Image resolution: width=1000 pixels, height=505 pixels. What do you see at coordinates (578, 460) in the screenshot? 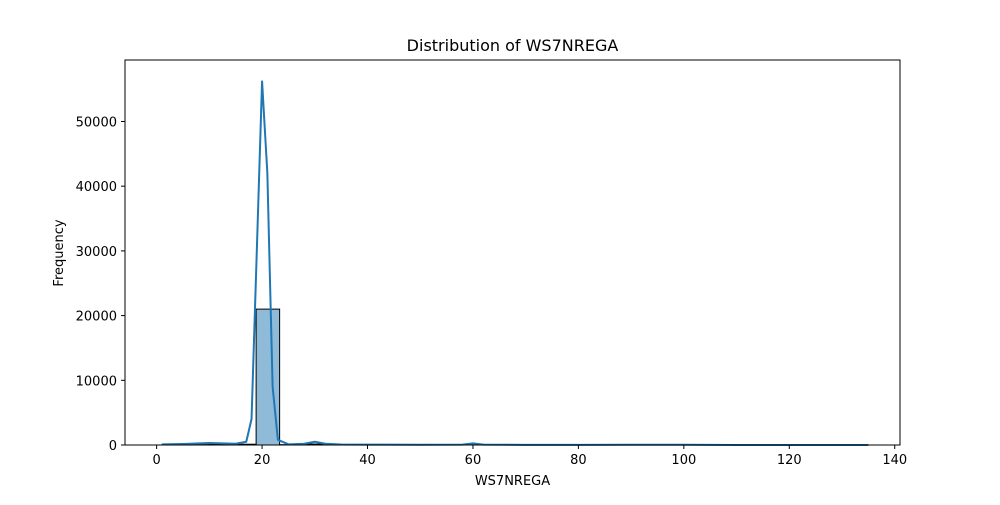
I see `x-tick-label-80: 80` at bounding box center [578, 460].